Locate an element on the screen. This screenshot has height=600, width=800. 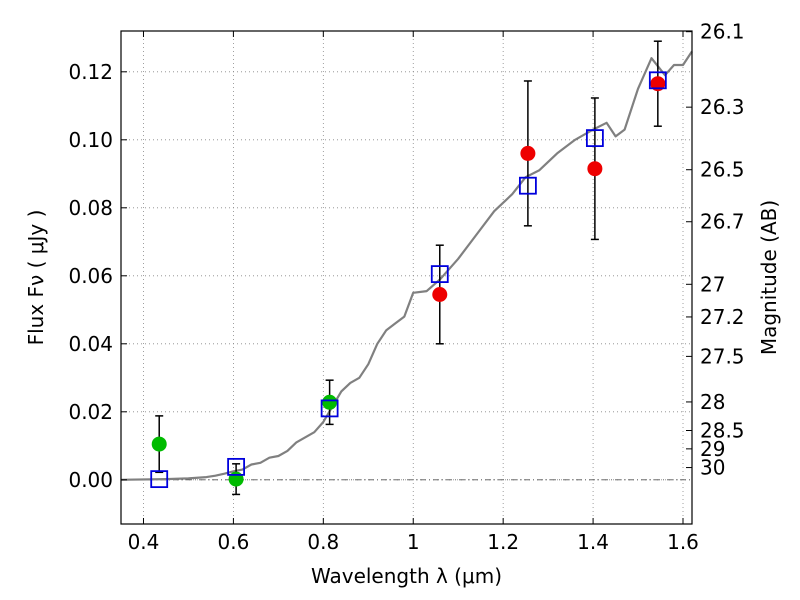
magnitude-tick-label: 27.5 is located at coordinates (722, 356).